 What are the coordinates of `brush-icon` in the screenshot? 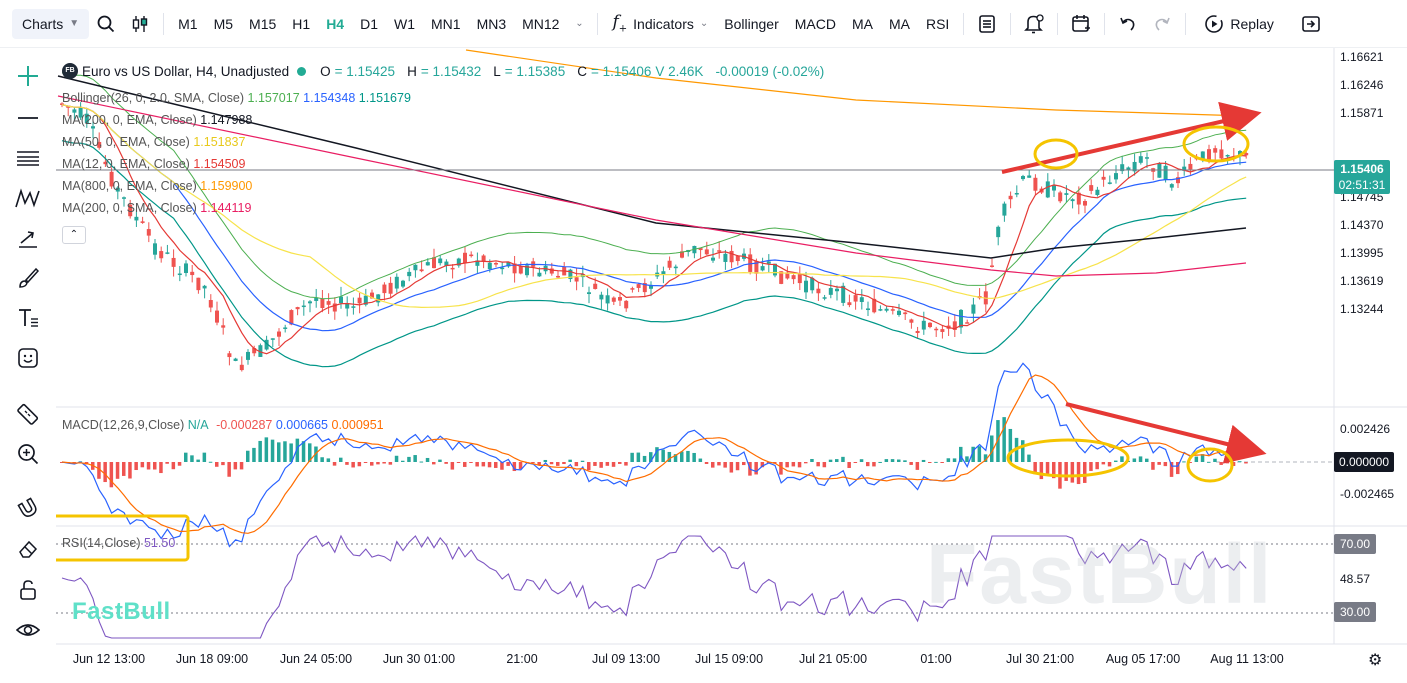 It's located at (28, 278).